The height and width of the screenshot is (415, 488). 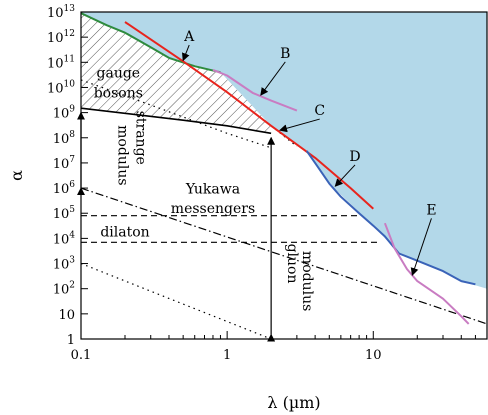 I want to click on y-tick-label: 10², so click(x=64, y=289).